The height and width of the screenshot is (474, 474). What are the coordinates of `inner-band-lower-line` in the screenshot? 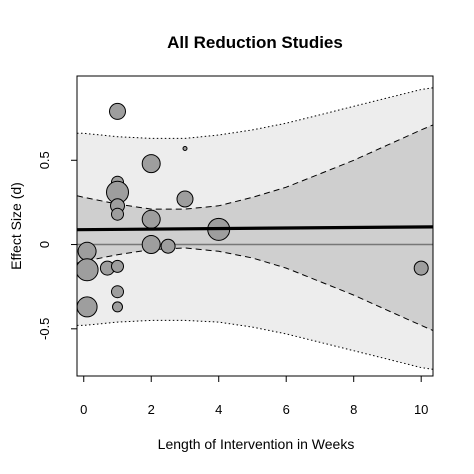 It's located at (255, 289).